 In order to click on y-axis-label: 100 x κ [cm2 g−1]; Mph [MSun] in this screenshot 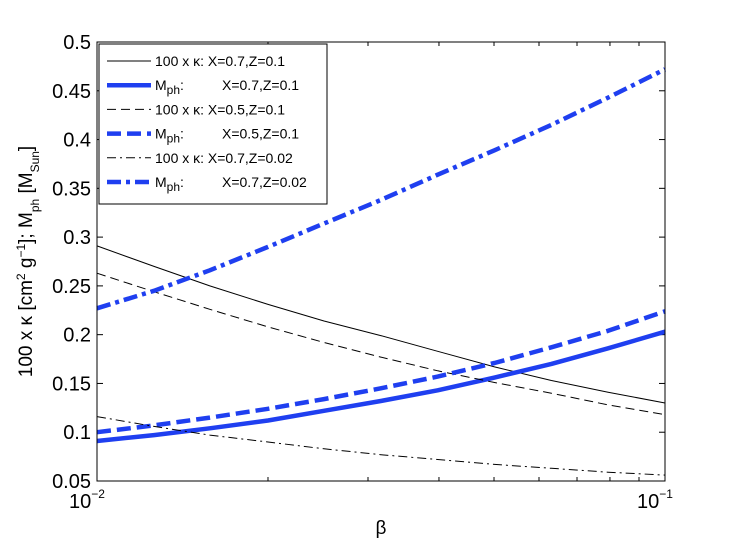, I will do `click(28, 261)`.